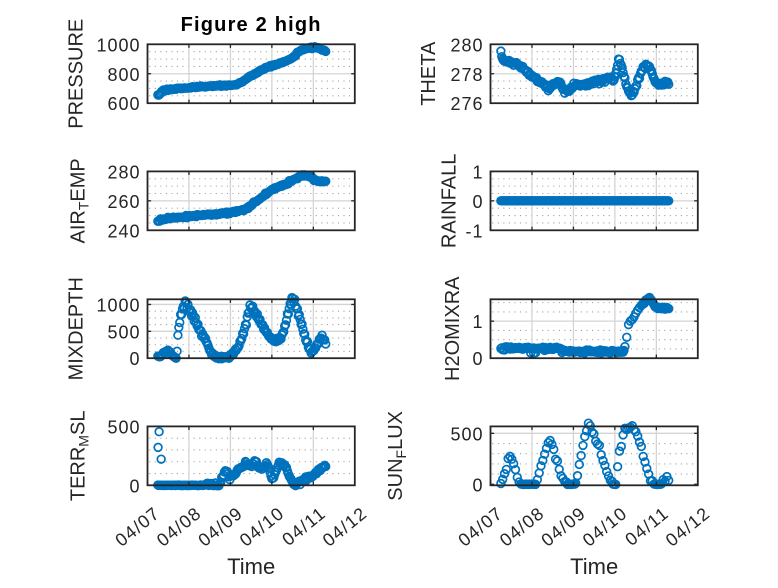  Describe the element at coordinates (77, 328) in the screenshot. I see `svg-text: MIXDEPTH` at that location.